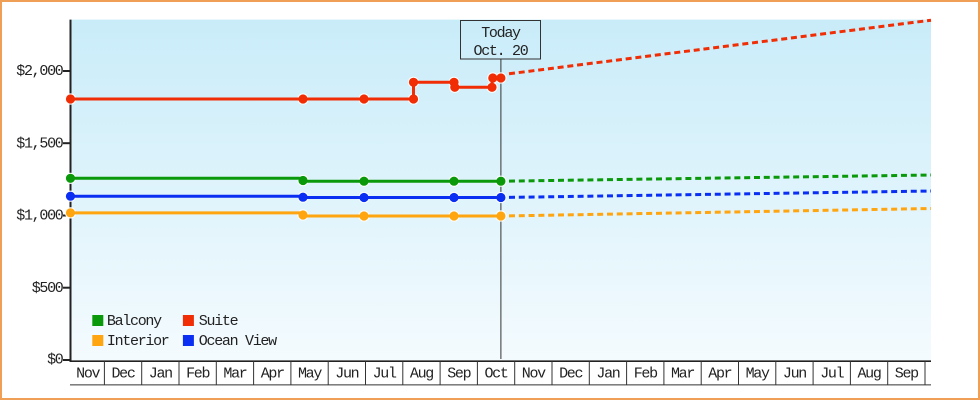  Describe the element at coordinates (55, 360) in the screenshot. I see `svg-text: $0` at that location.